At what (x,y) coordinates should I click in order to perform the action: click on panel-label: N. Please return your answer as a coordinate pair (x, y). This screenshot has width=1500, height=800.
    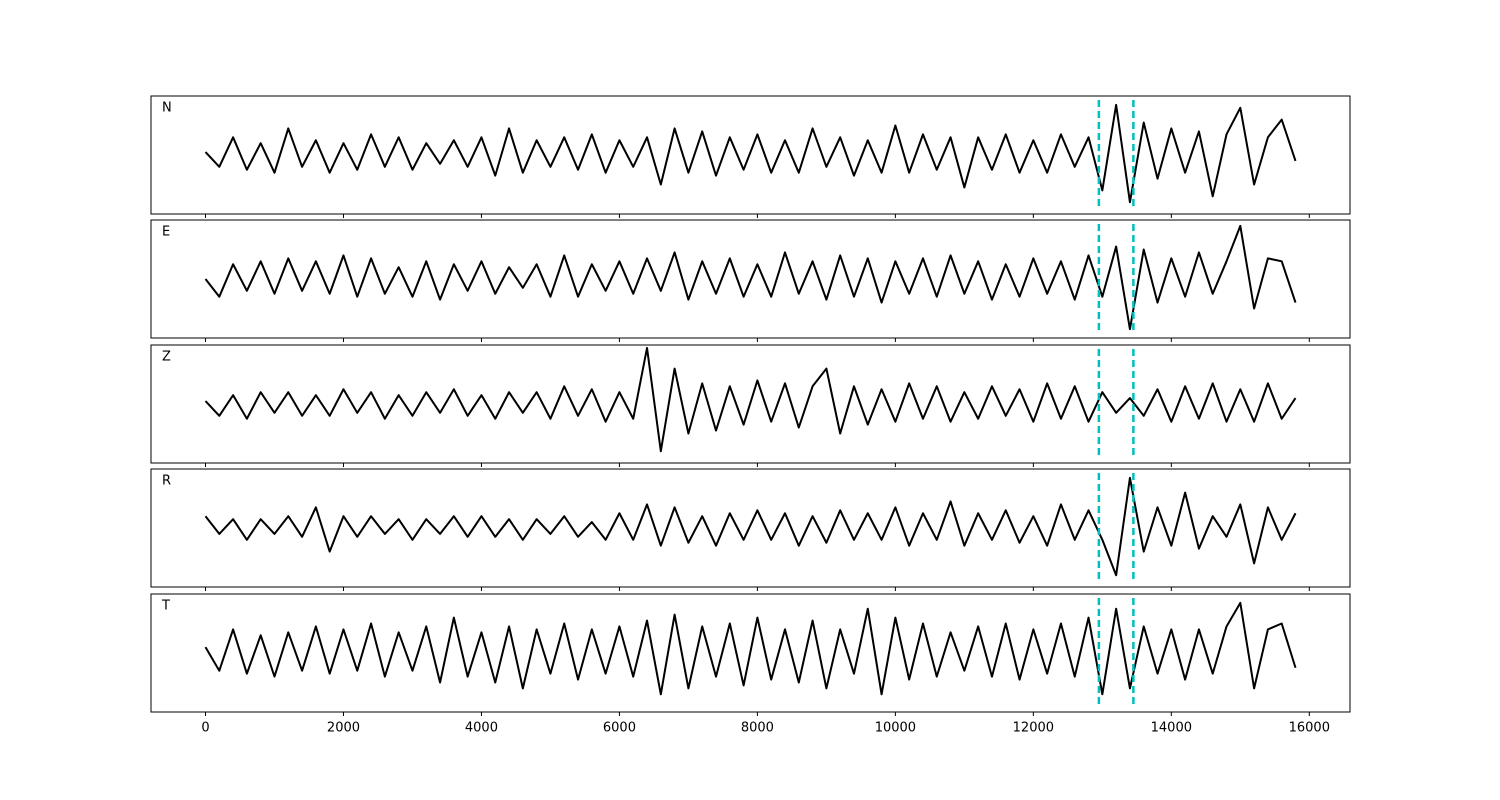
    Looking at the image, I should click on (167, 108).